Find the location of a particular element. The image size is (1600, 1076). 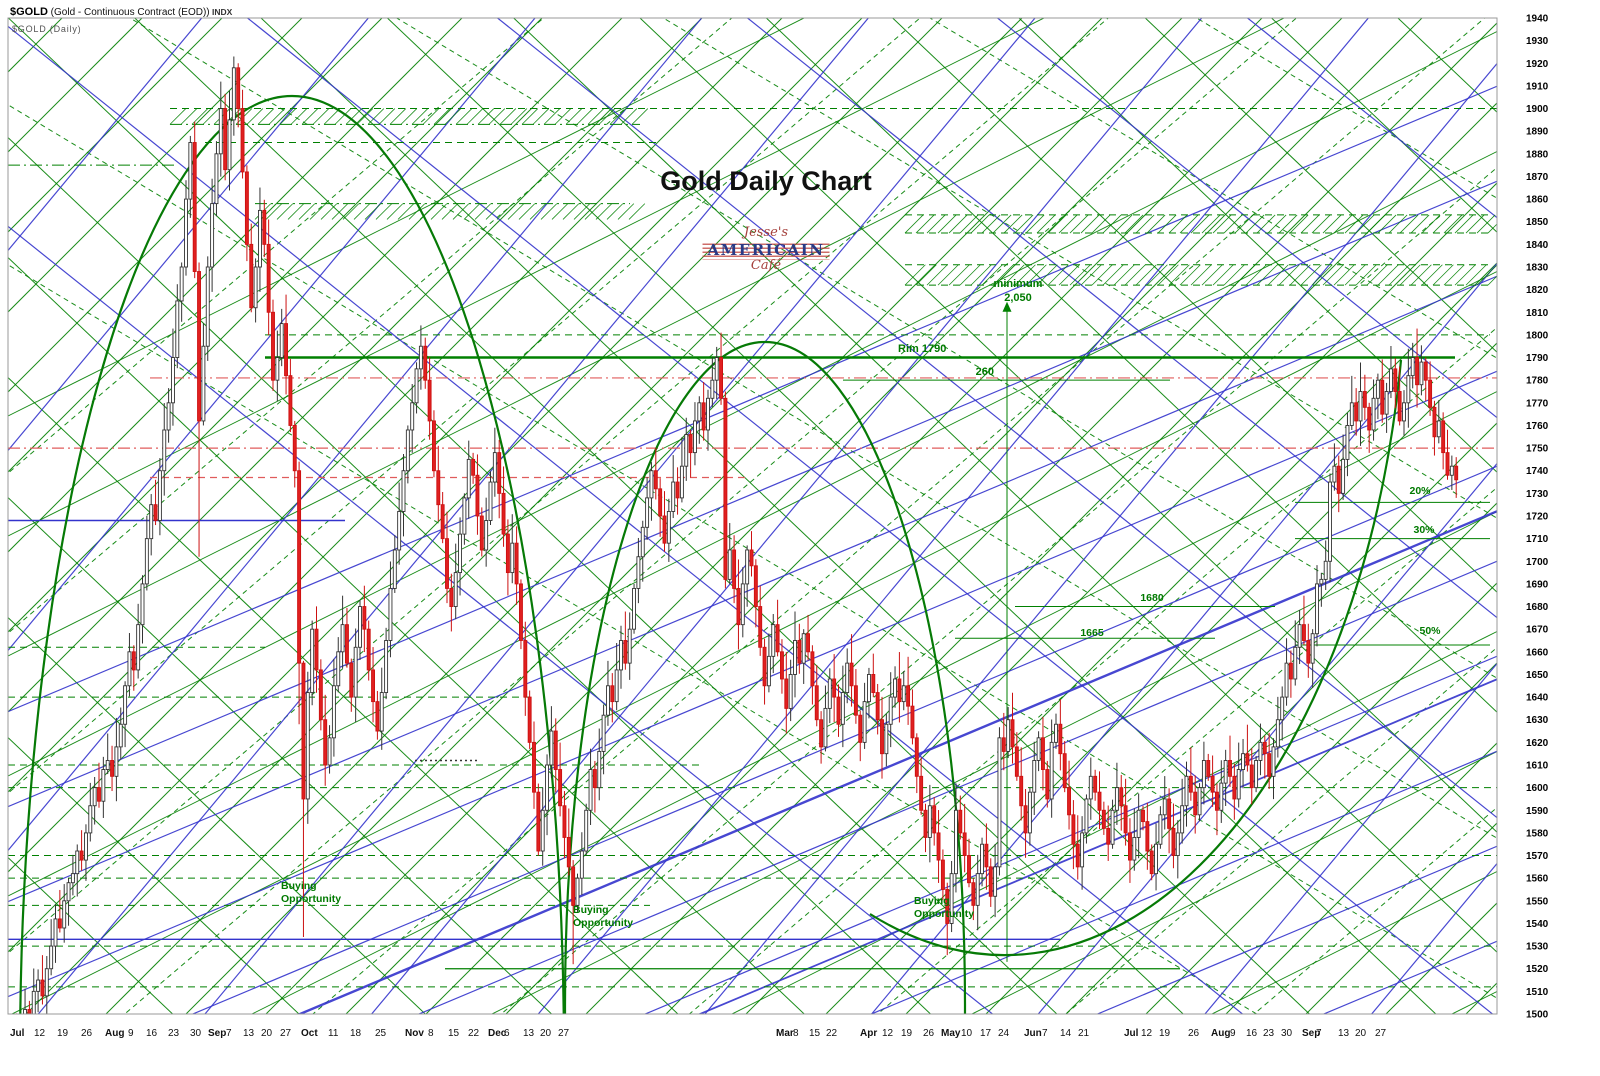

date-axis-day-label: 20 is located at coordinates (546, 1033).